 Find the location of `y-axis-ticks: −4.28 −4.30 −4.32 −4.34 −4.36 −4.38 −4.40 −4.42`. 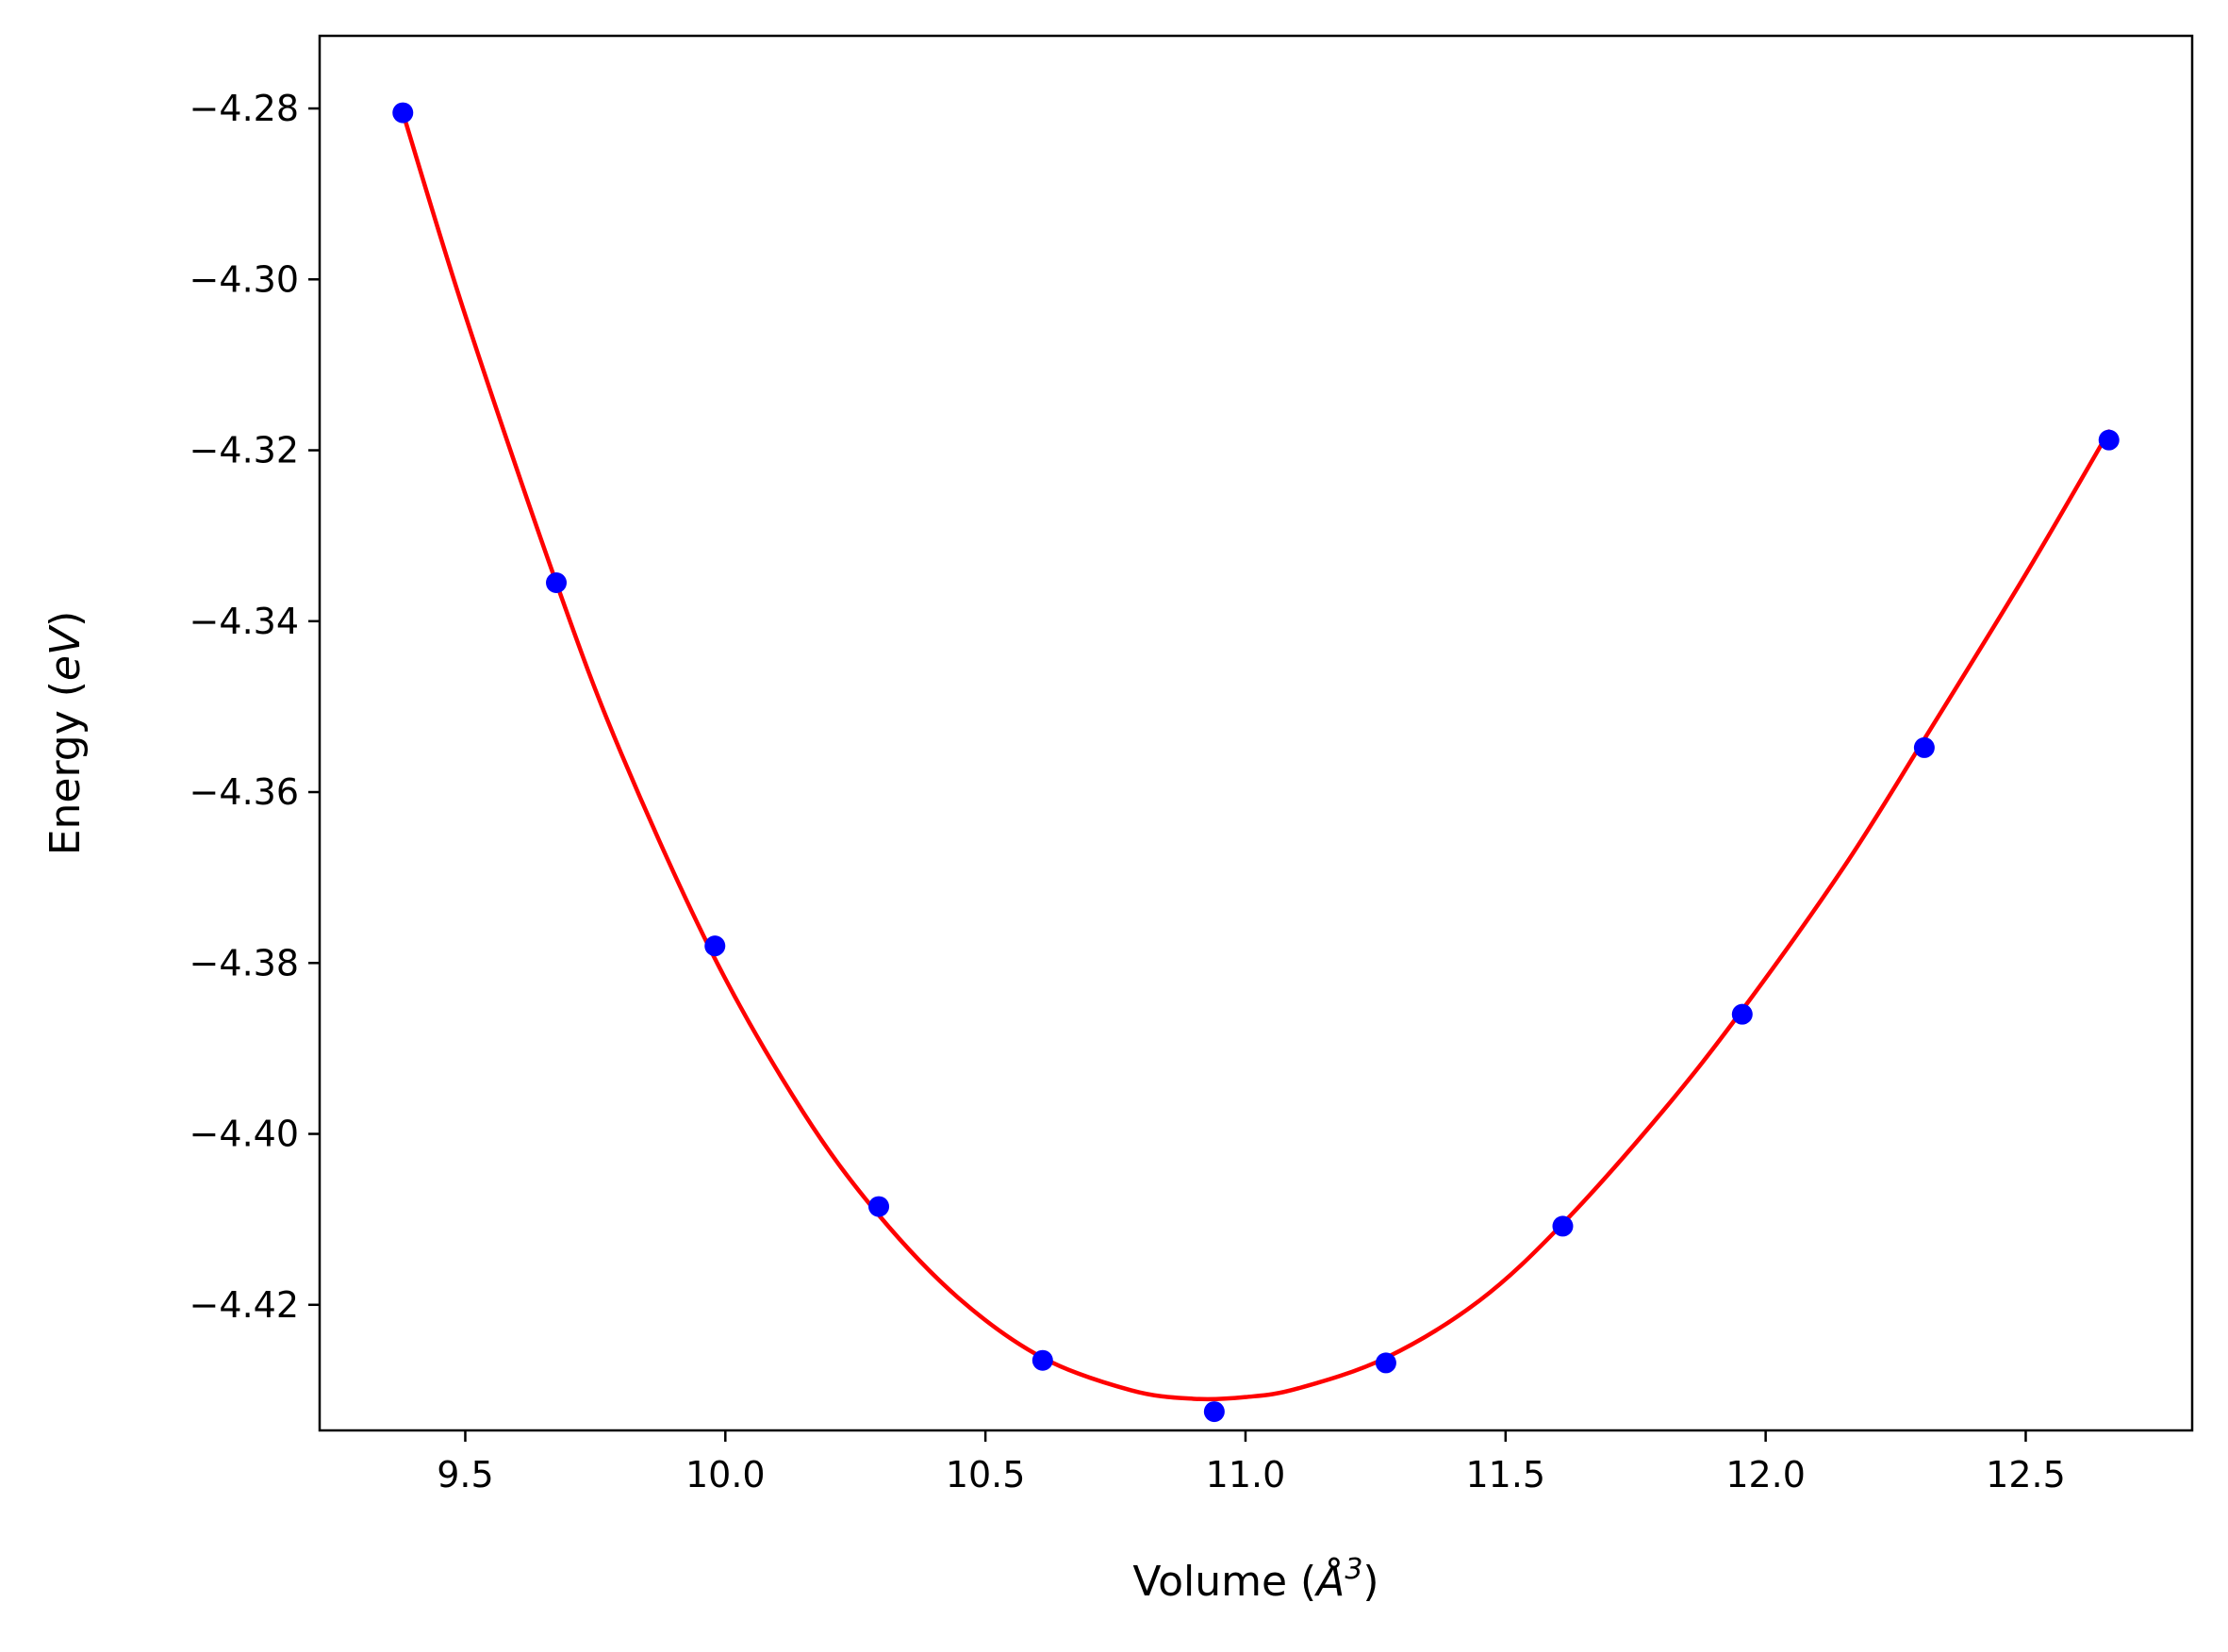

y-axis-ticks: −4.28 −4.30 −4.32 −4.34 −4.36 −4.38 −4.40 −4.42 is located at coordinates (255, 707).